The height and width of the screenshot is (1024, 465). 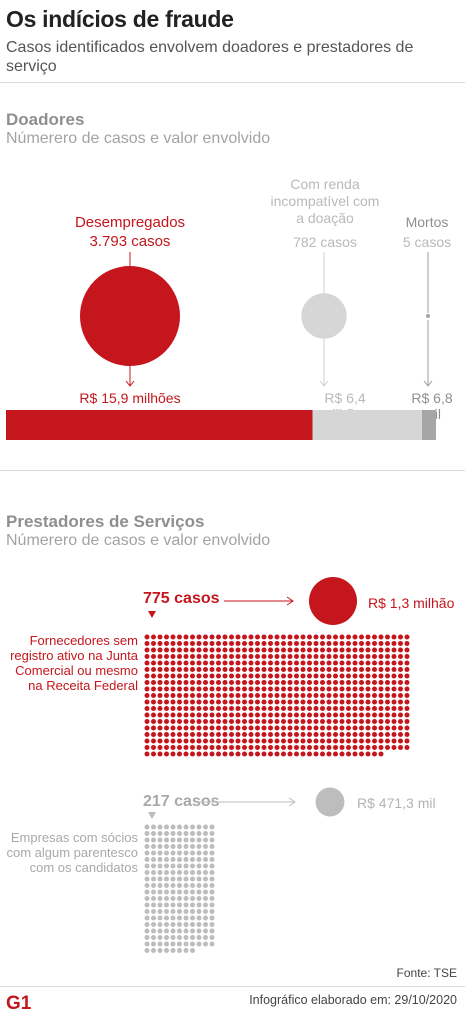 I want to click on value-bubble-fornecedores, so click(x=333, y=601).